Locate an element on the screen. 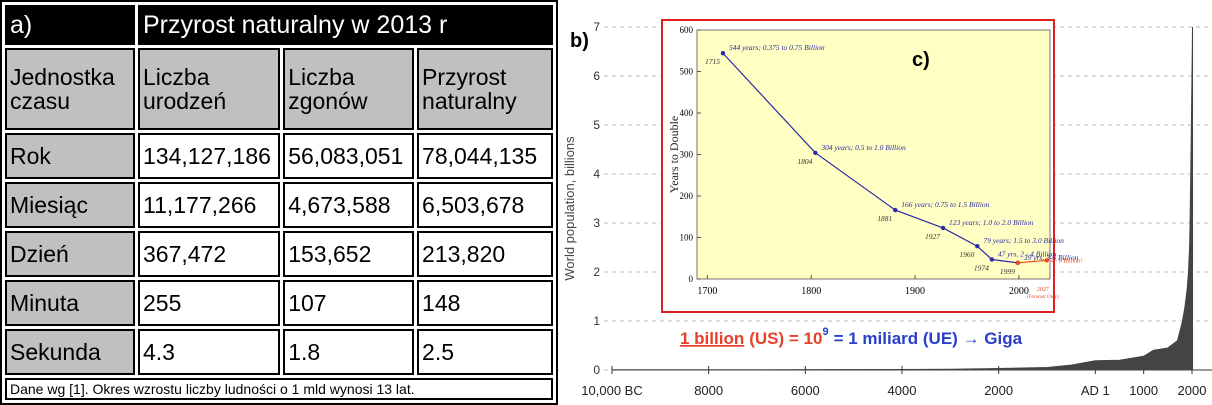 This screenshot has width=1212, height=405. year-label: 1999 is located at coordinates (1007, 271).